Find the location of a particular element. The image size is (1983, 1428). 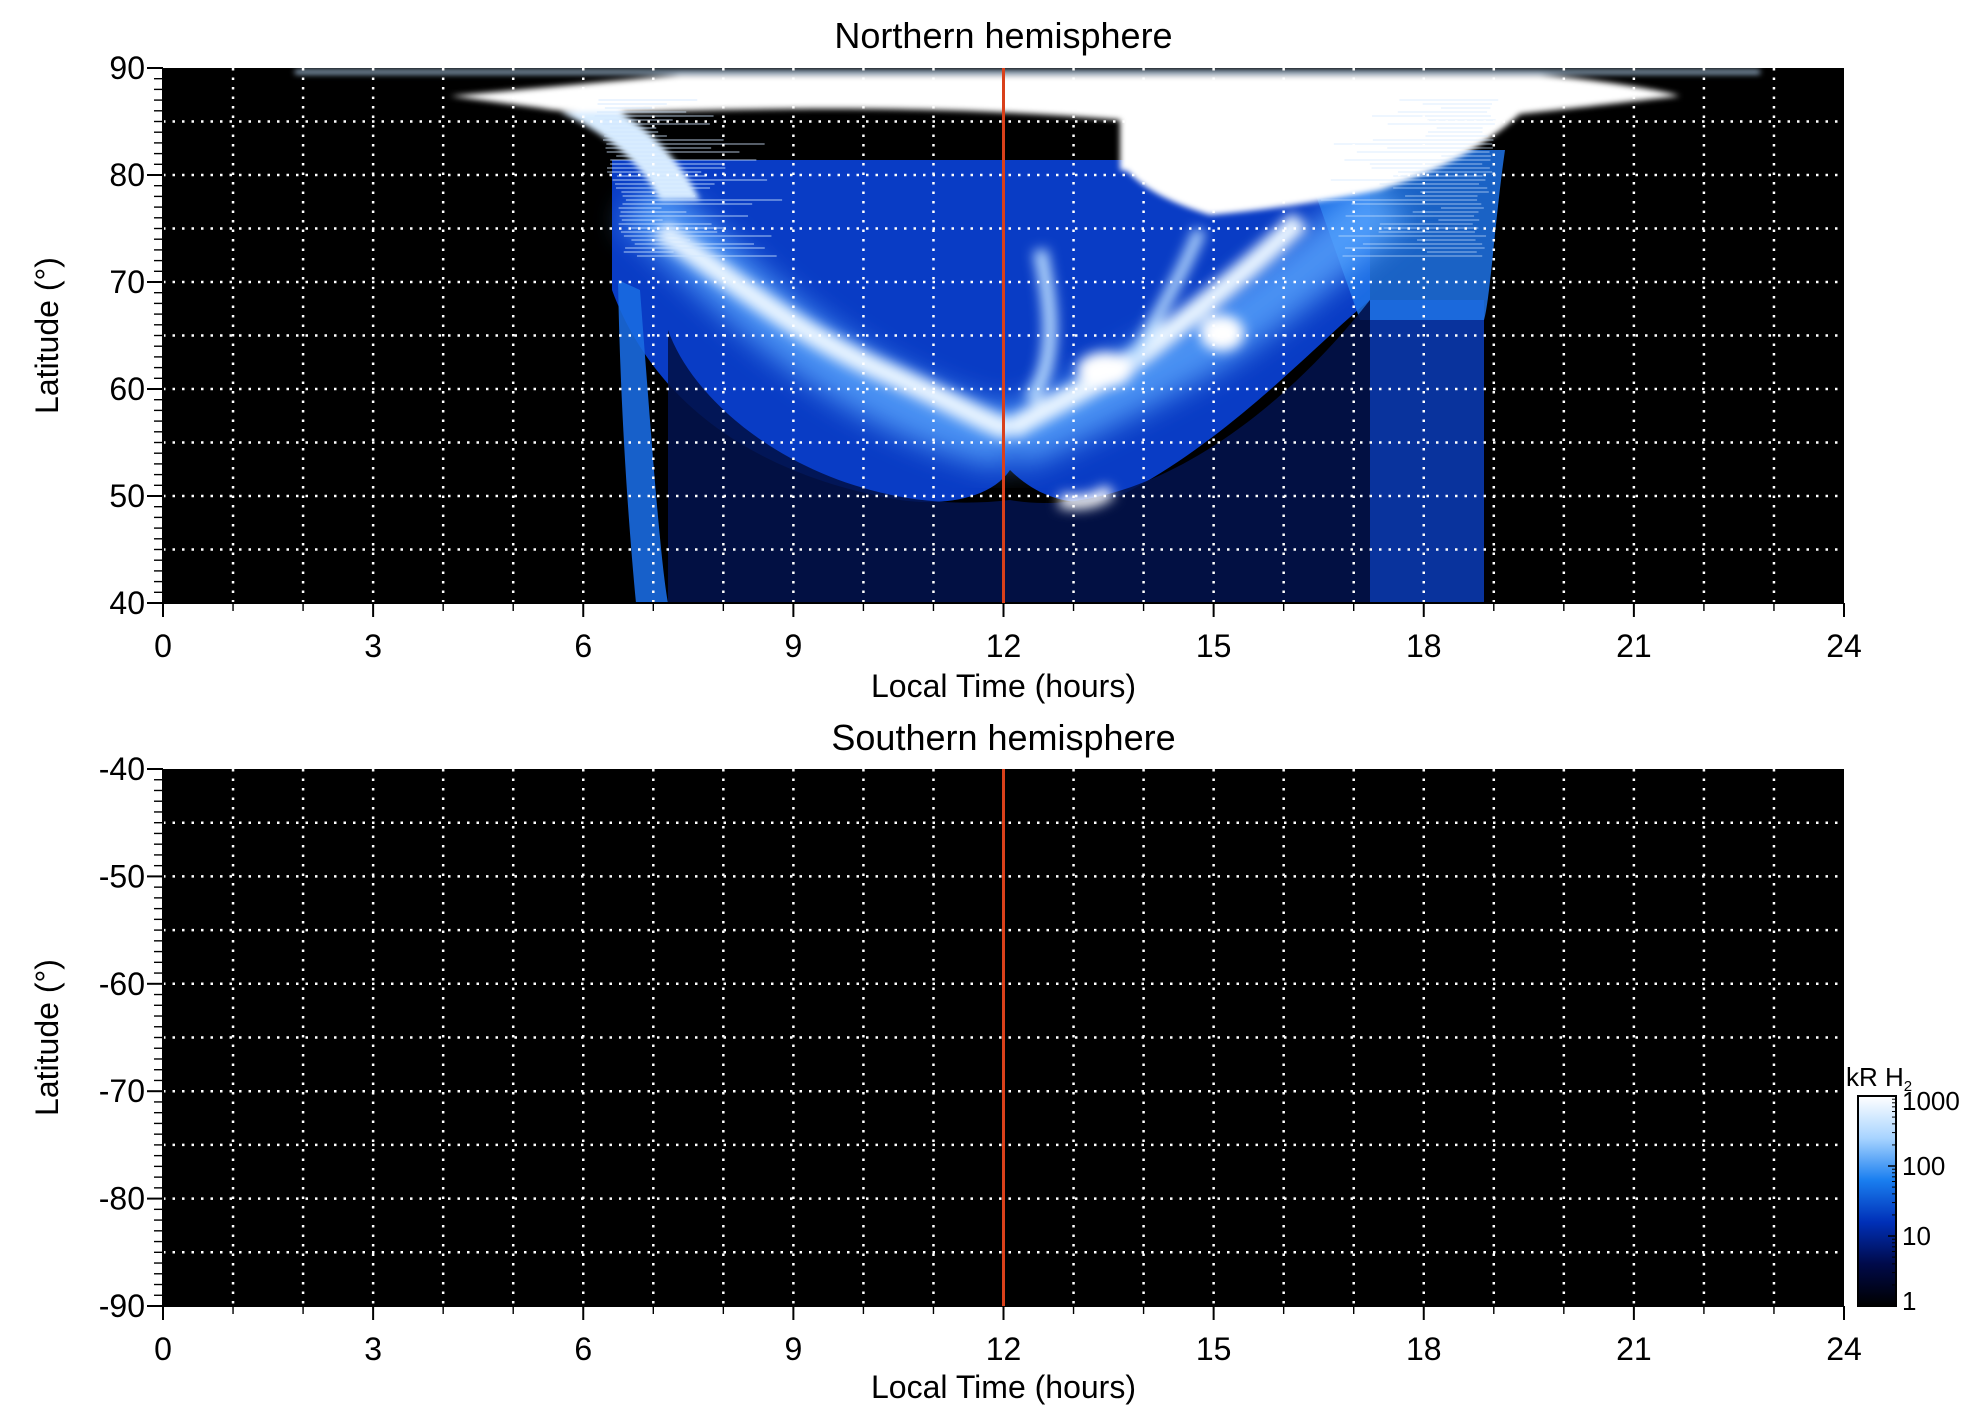

emission-dusk-column is located at coordinates (1427, 451).